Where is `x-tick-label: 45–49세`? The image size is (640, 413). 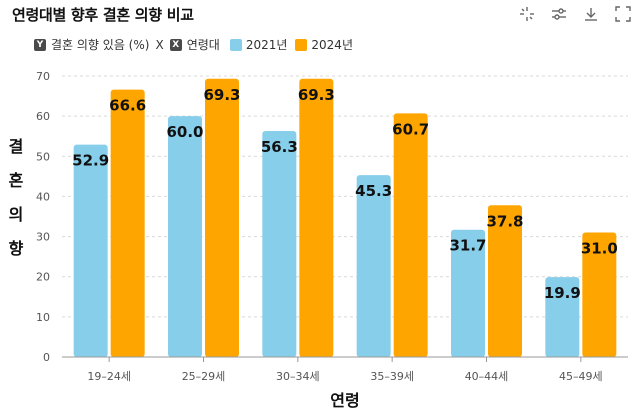 x-tick-label: 45–49세 is located at coordinates (581, 376).